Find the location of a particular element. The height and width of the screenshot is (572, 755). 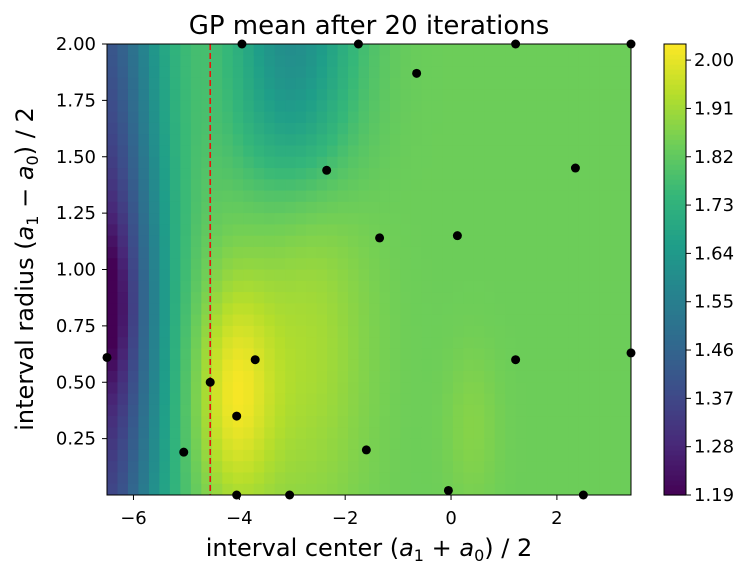

sample-point is located at coordinates (366, 450).